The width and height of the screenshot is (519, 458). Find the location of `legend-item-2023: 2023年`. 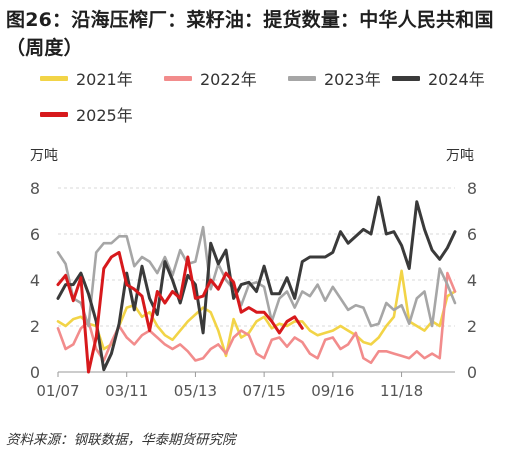

legend-item-2023: 2023年 is located at coordinates (334, 78).